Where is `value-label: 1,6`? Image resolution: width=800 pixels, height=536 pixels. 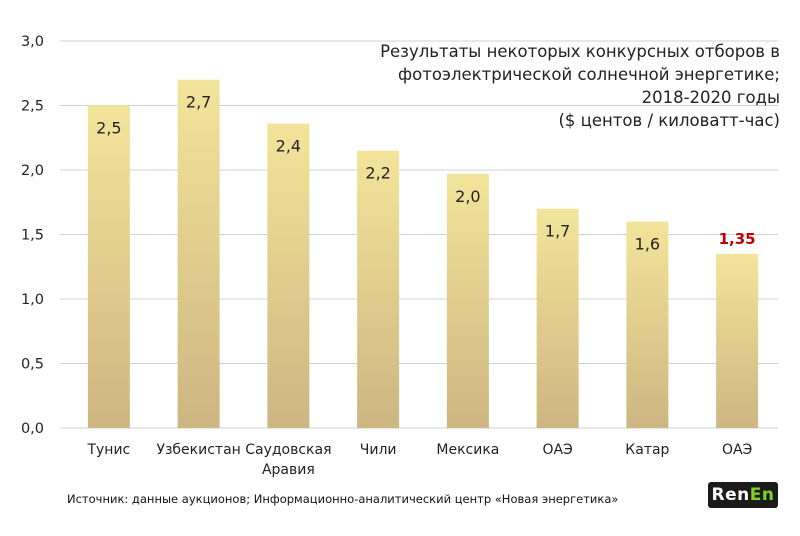 value-label: 1,6 is located at coordinates (647, 244).